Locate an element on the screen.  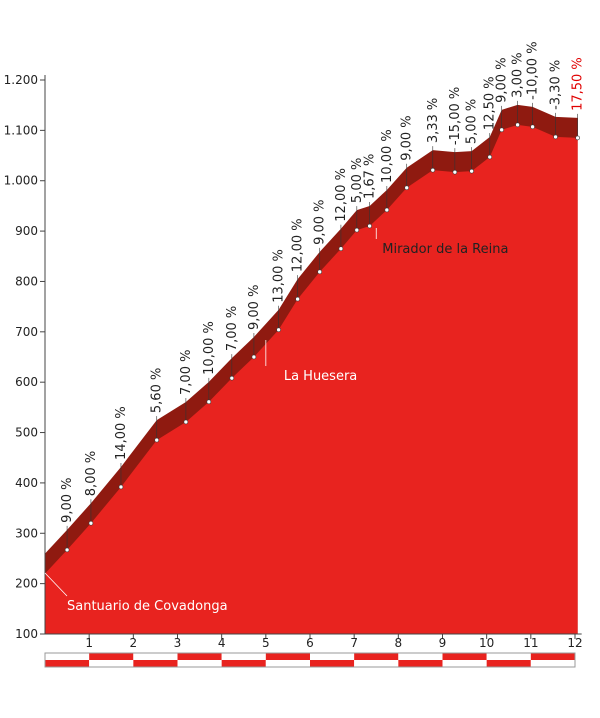
gradient-label: 12,50 % is located at coordinates (490, 103).